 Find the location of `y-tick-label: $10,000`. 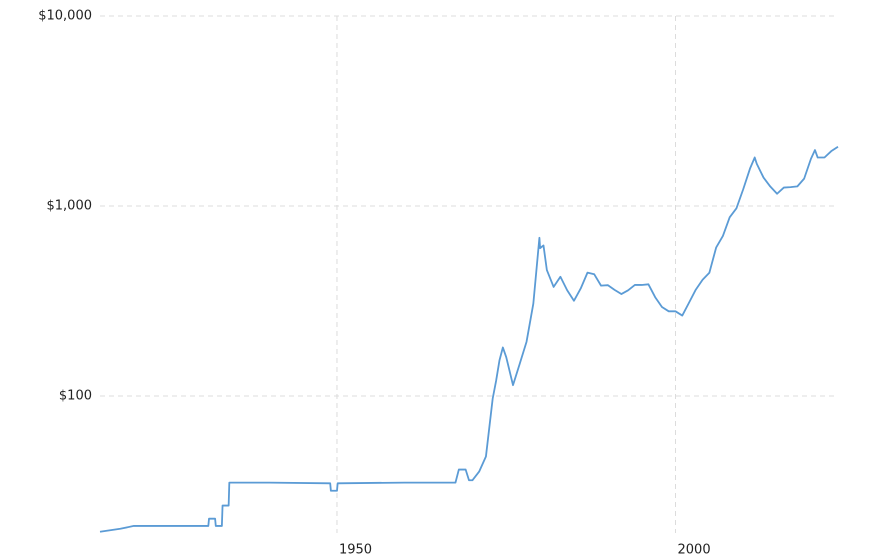

y-tick-label: $10,000 is located at coordinates (65, 16).